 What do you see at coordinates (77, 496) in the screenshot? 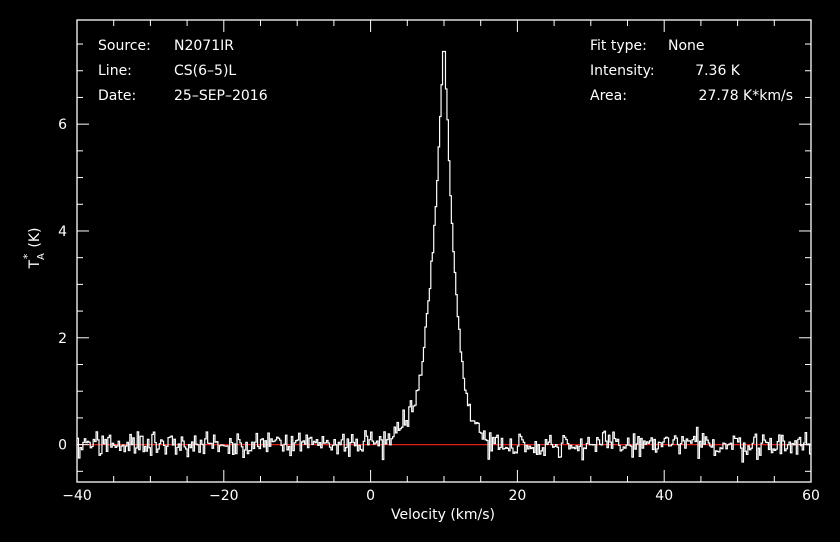
I see `x-tick-label: −40` at bounding box center [77, 496].